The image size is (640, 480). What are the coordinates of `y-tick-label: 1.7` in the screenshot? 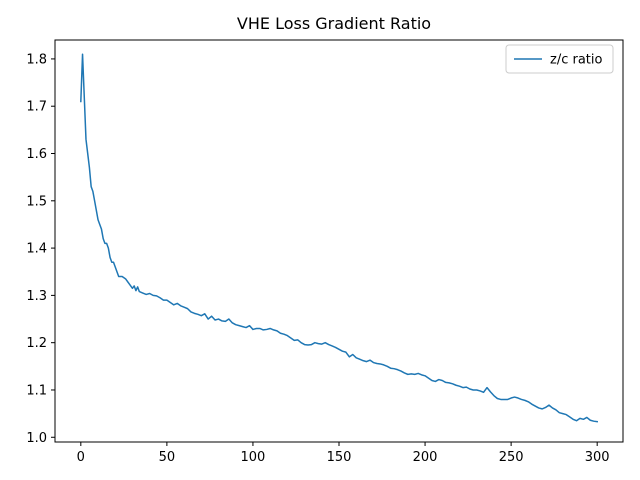 It's located at (36, 107).